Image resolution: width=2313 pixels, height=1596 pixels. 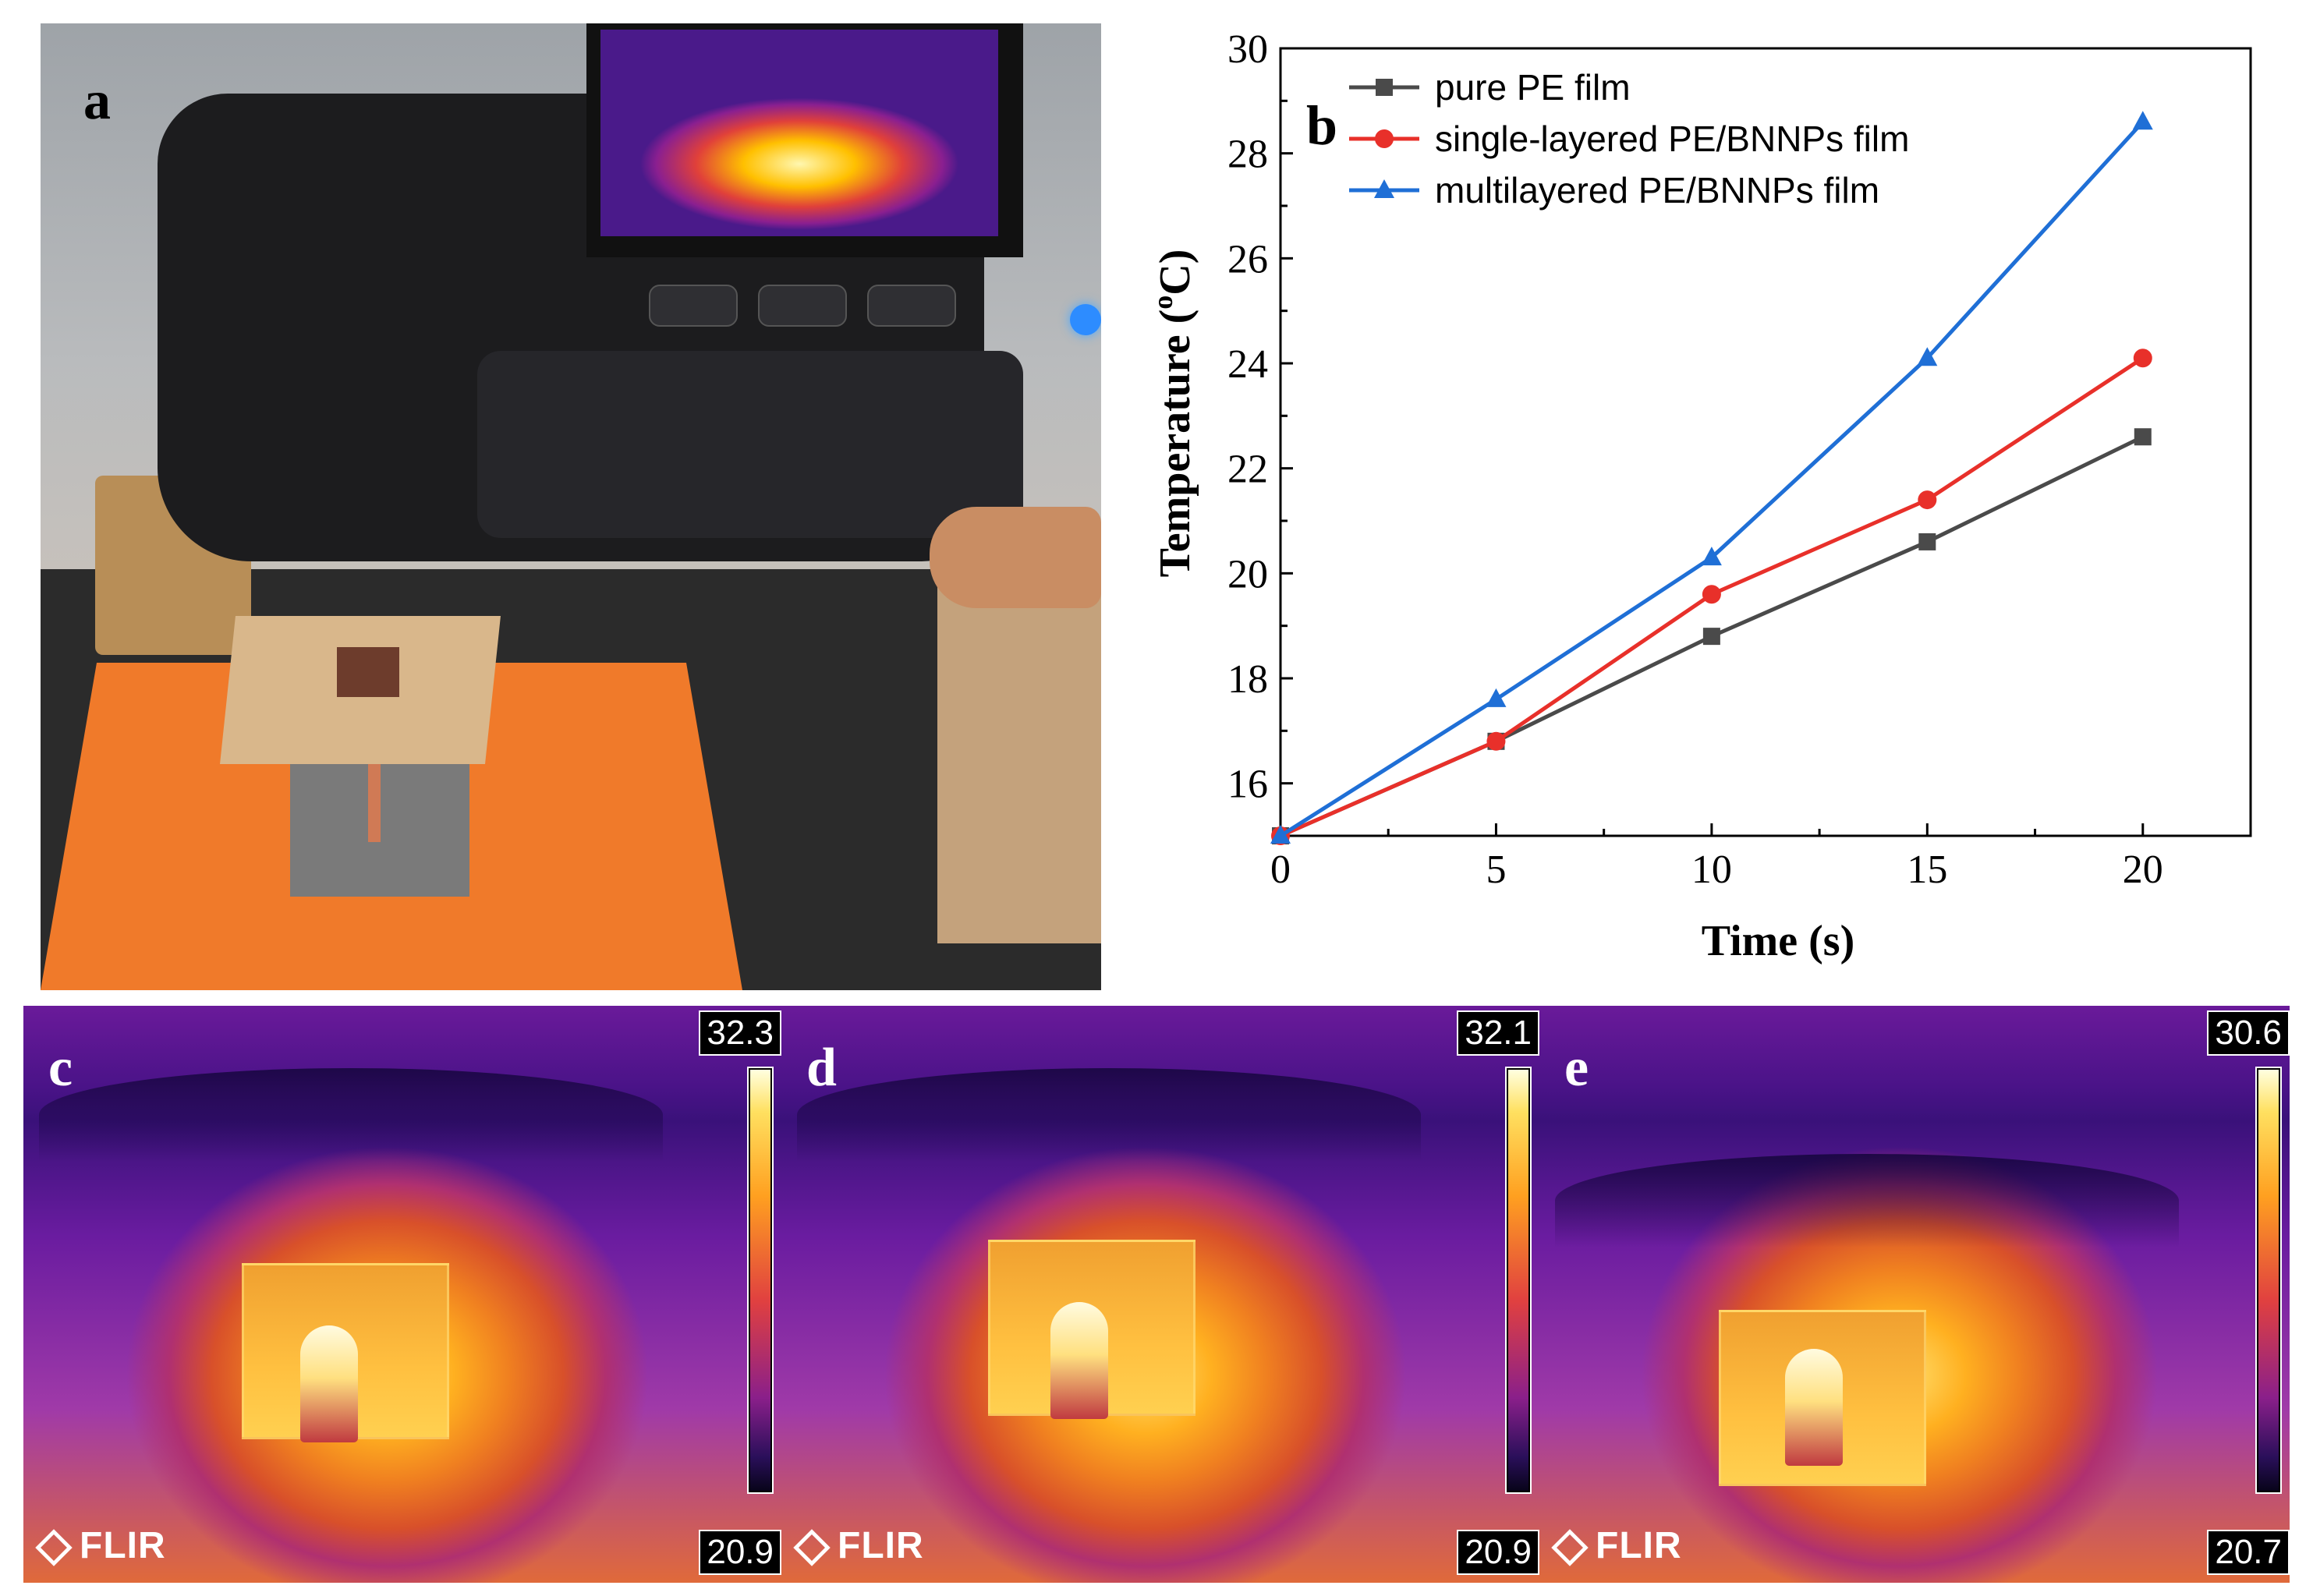 What do you see at coordinates (2248, 1033) in the screenshot?
I see `scale-max-value: 30.6` at bounding box center [2248, 1033].